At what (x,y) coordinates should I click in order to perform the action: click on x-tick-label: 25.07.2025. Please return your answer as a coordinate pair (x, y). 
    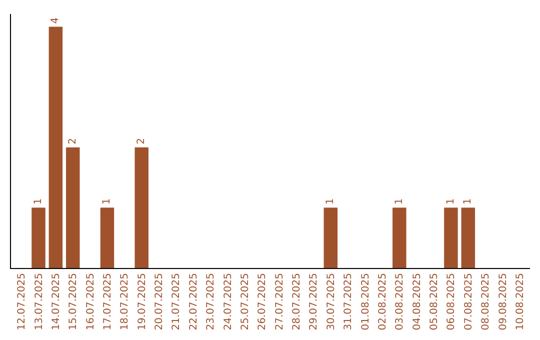
    Looking at the image, I should click on (245, 301).